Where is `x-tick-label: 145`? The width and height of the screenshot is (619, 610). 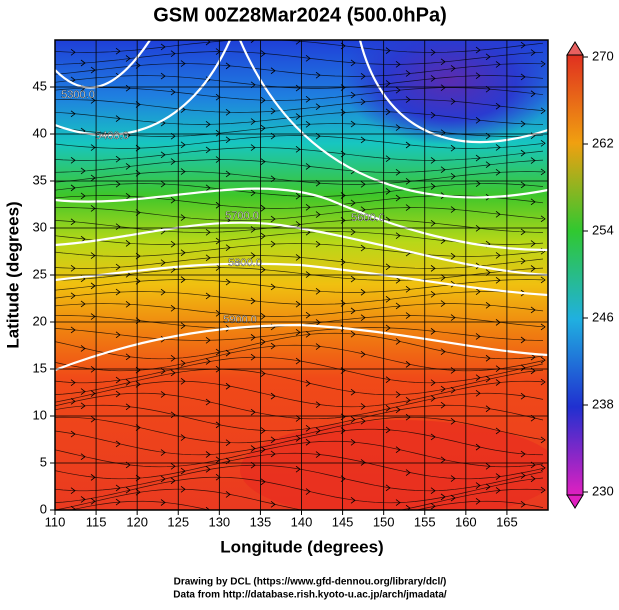
x-tick-label: 145 is located at coordinates (343, 521).